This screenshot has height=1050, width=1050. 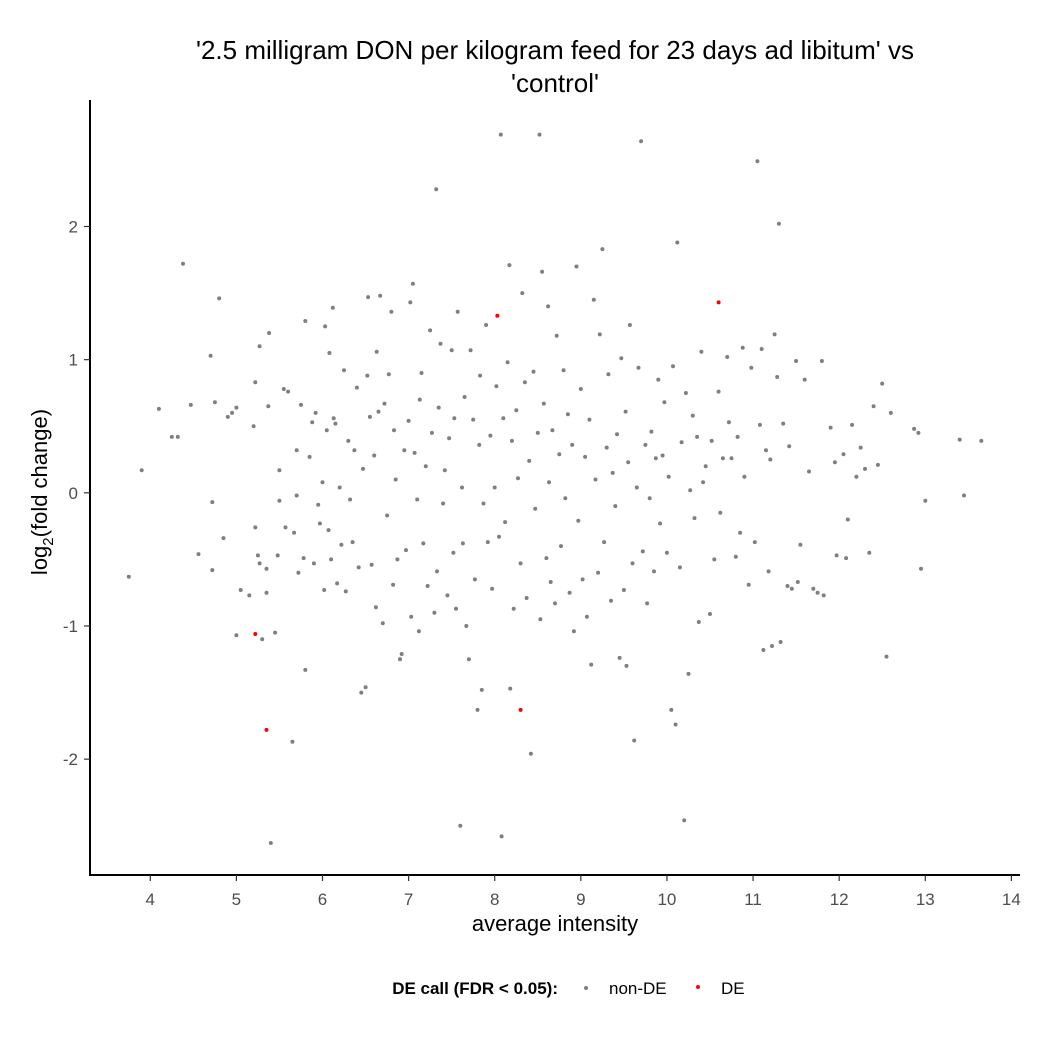 I want to click on x-tick-label: 9, so click(x=580, y=899).